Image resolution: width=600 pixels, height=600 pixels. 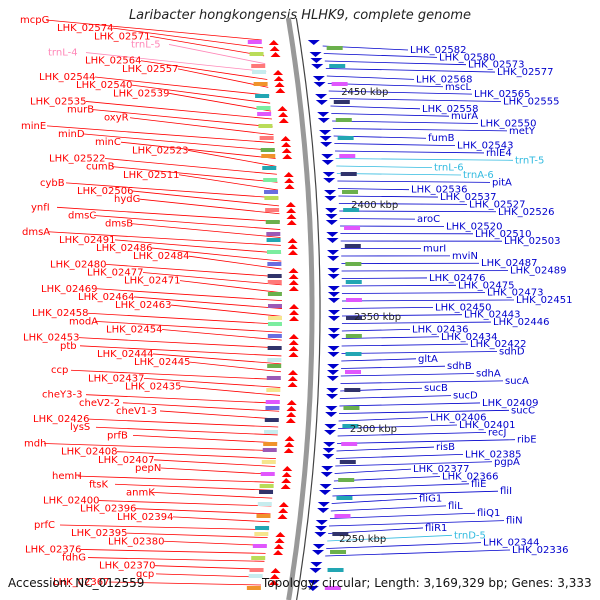 I want to click on gene-label-left: cybB, so click(x=52, y=183).